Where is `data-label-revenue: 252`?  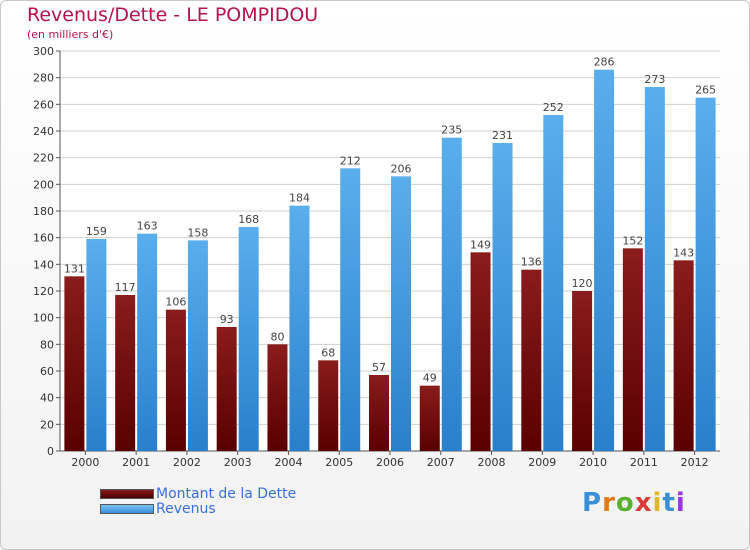
data-label-revenue: 252 is located at coordinates (553, 107).